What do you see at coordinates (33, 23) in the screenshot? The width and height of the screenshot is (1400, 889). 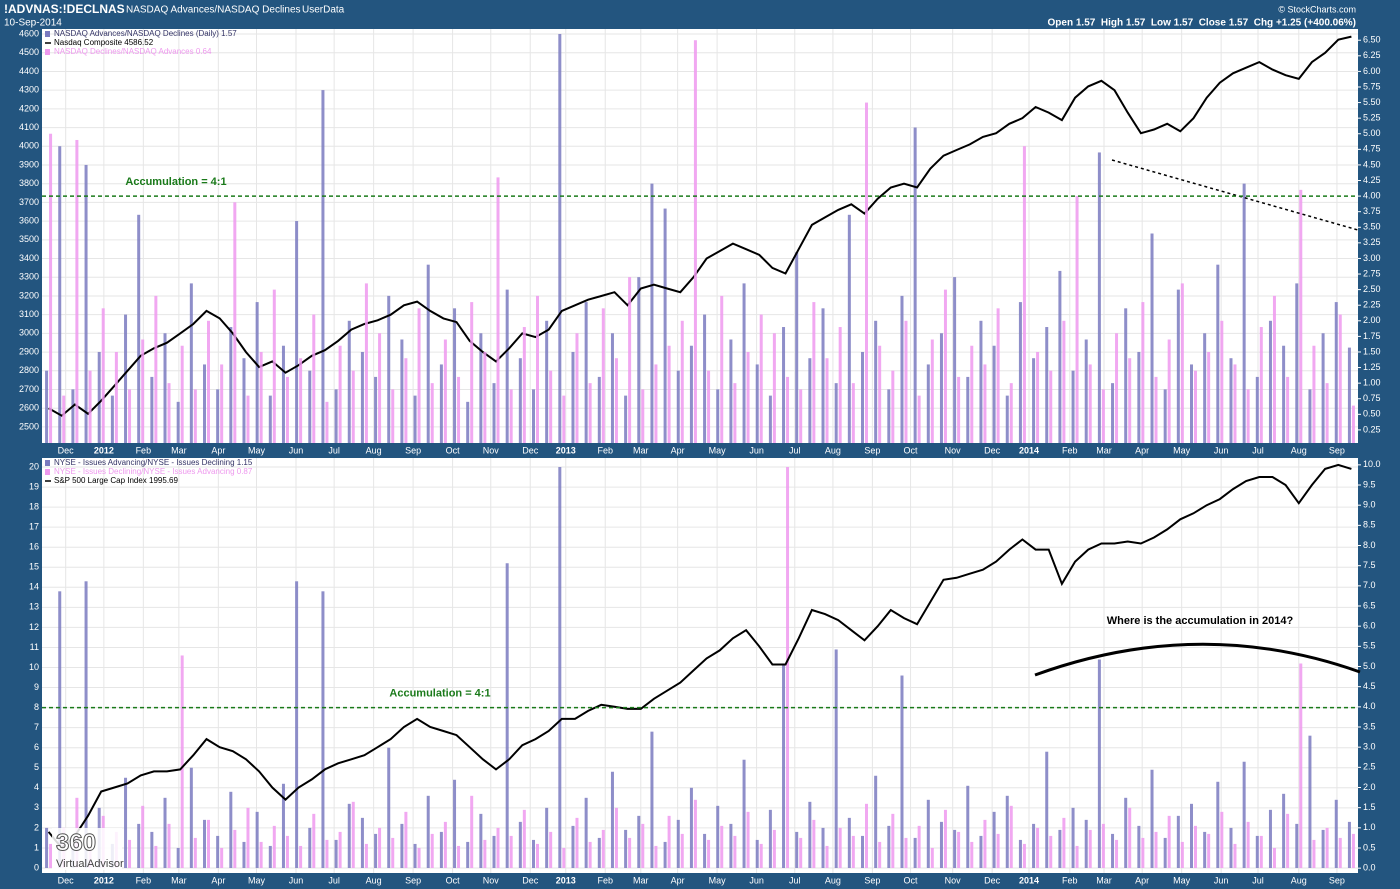 I see `date: 10-Sep-2014` at bounding box center [33, 23].